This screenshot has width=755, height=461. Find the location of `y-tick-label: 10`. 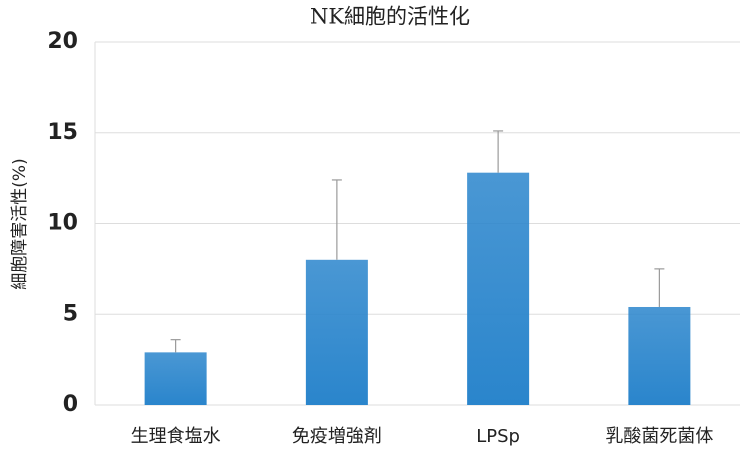

y-tick-label: 10 is located at coordinates (62, 223).